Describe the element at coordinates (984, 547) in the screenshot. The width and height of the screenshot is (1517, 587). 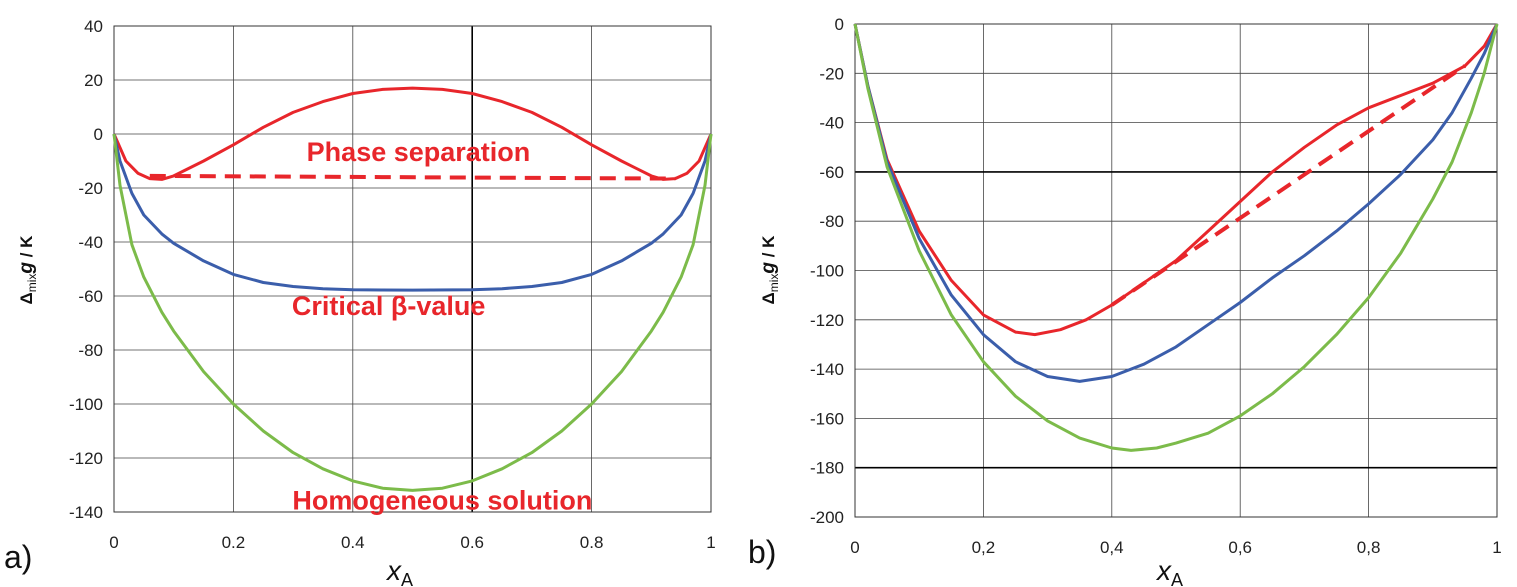
I see `x-tick-label: 0,2` at that location.